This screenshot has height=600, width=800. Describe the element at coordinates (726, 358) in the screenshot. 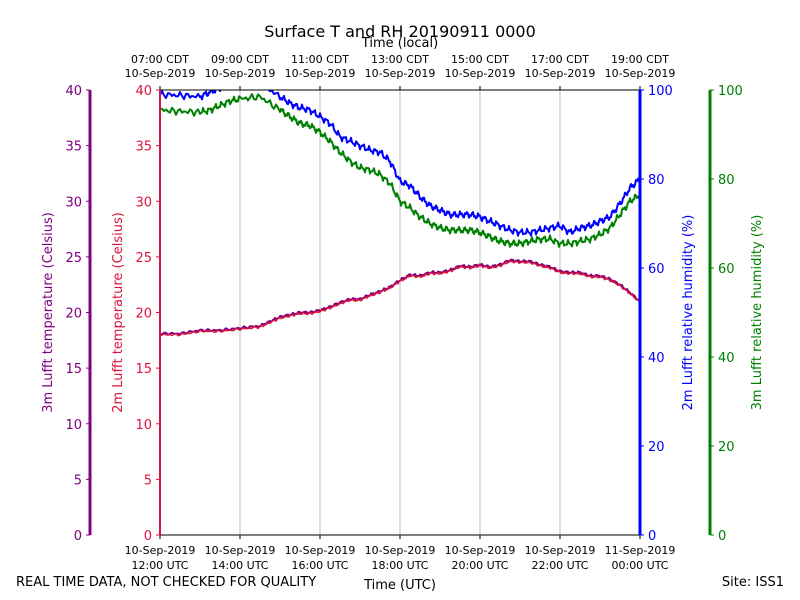

I see `axis-tick-label-rh3m: 40` at that location.